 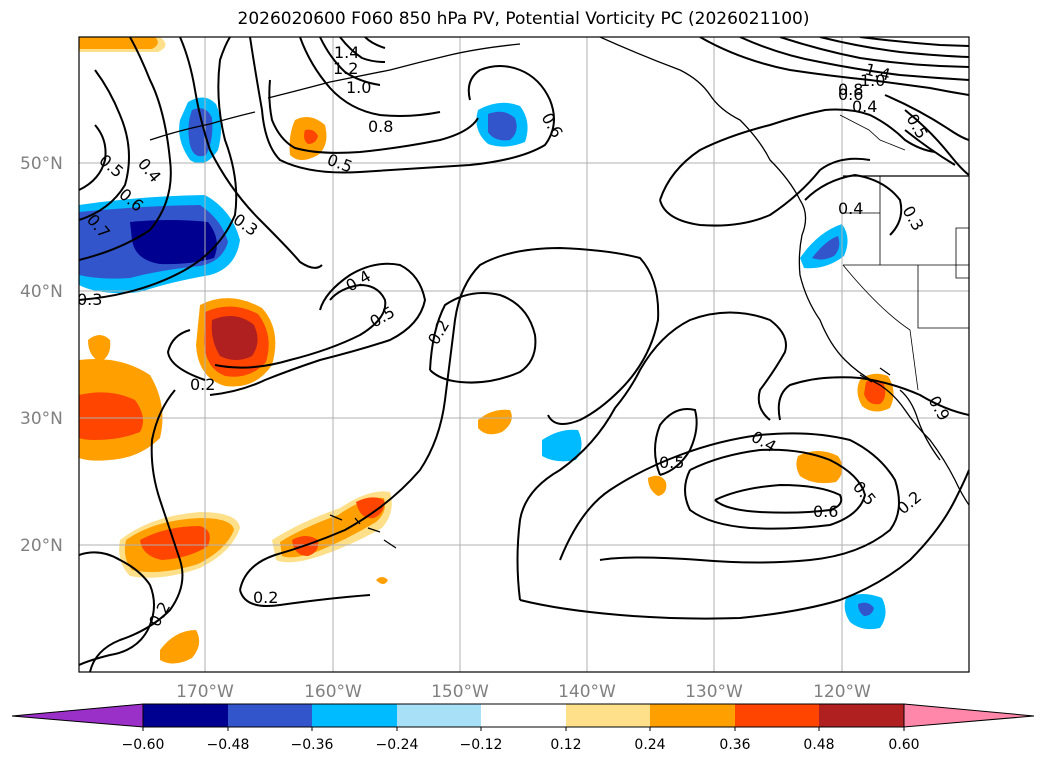 I want to click on colorbar-extend-high, so click(x=969, y=715).